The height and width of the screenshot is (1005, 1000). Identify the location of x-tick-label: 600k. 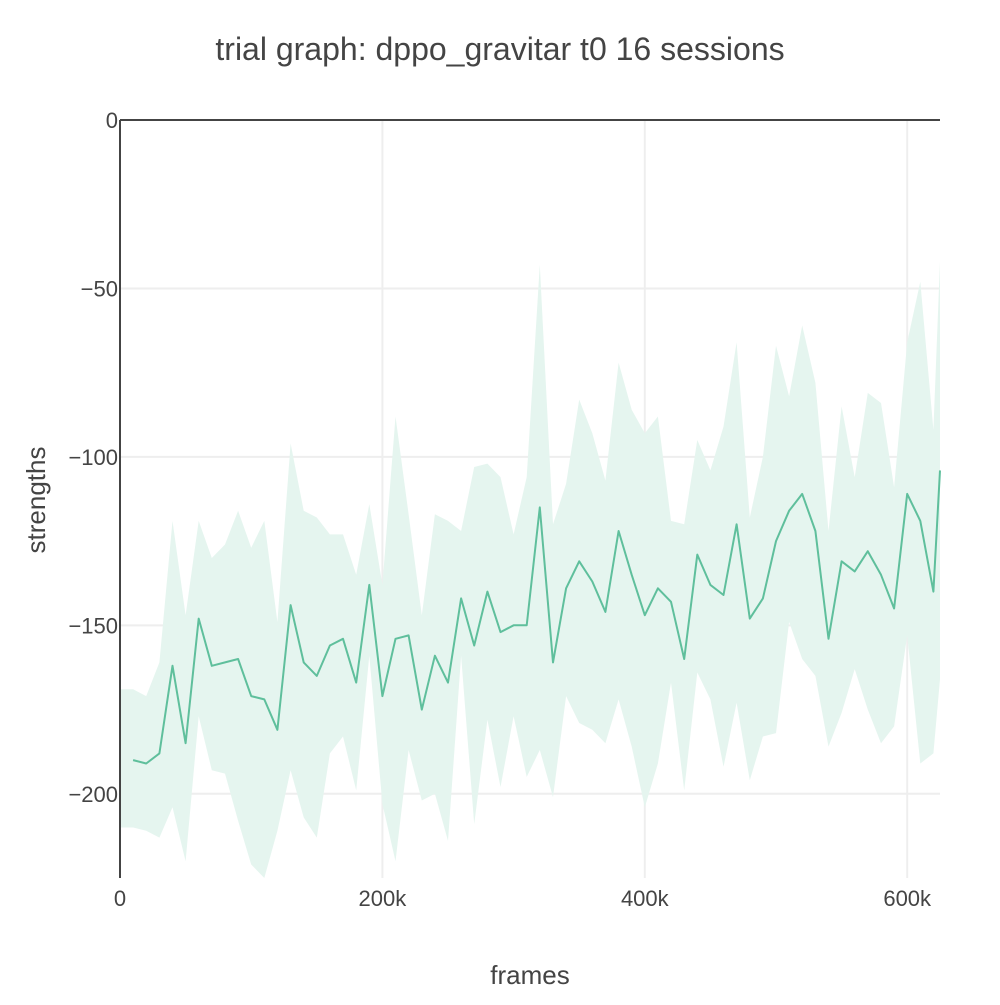
(907, 898).